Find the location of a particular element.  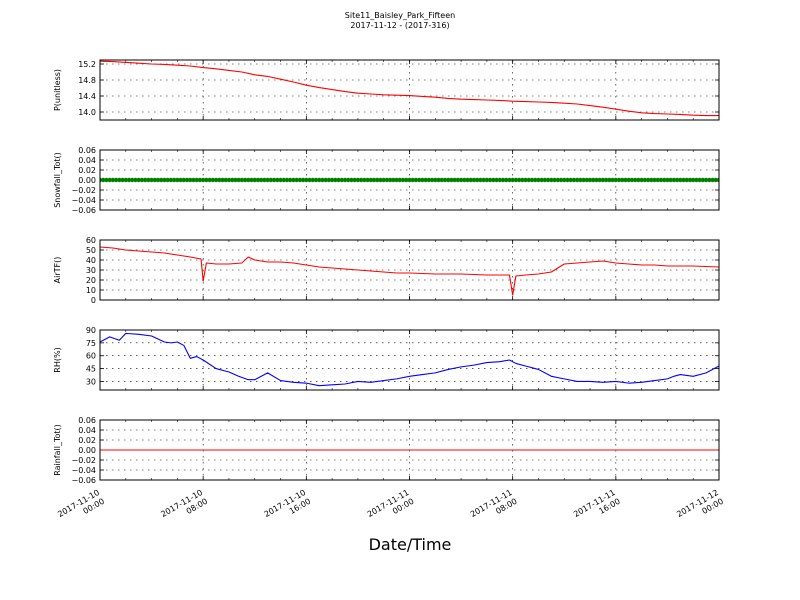

x-tick-label: 2017-11-1108:00 is located at coordinates (494, 508).